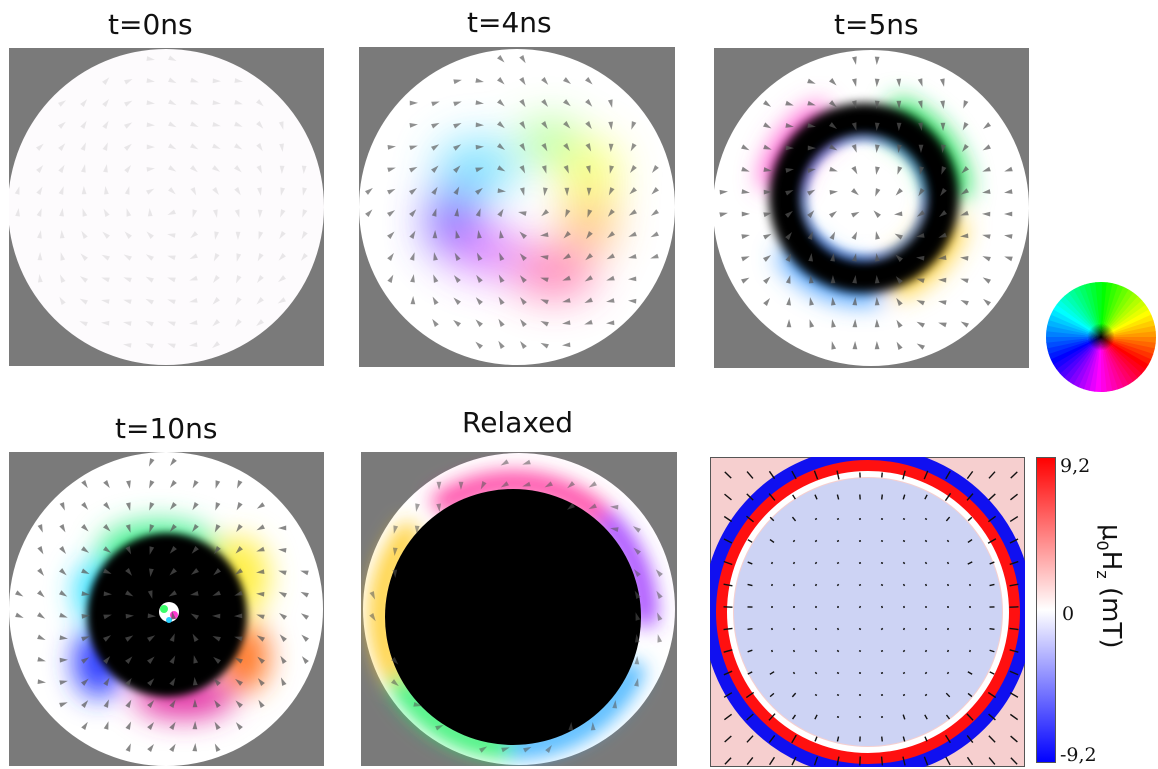 This screenshot has width=1158, height=769. I want to click on field-heatmap, so click(867, 612).